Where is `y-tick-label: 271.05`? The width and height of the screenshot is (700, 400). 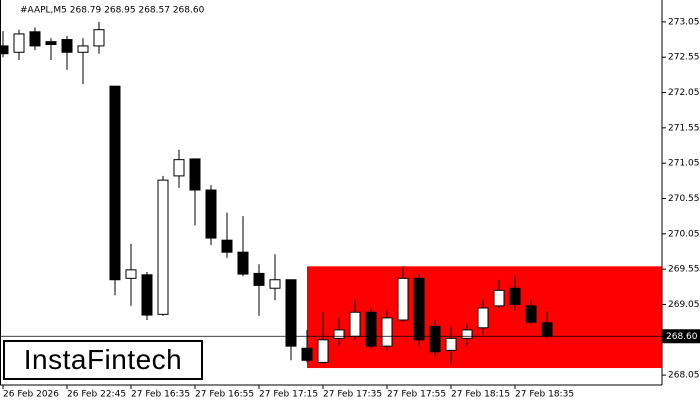 y-tick-label: 271.05 is located at coordinates (684, 164).